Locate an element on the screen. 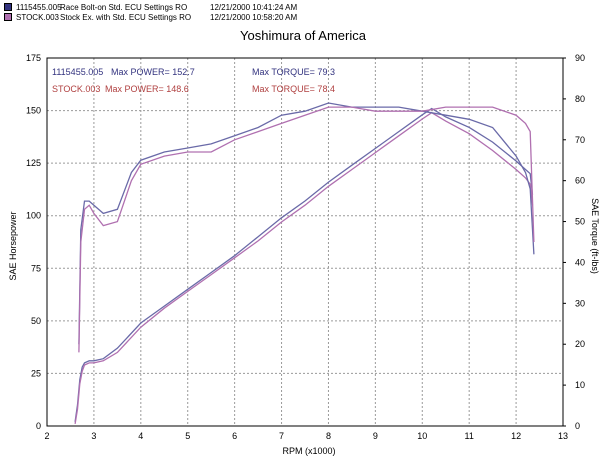  y-axis-ticks: 0 25 50 75 100 125 150 175 is located at coordinates (33, 242).